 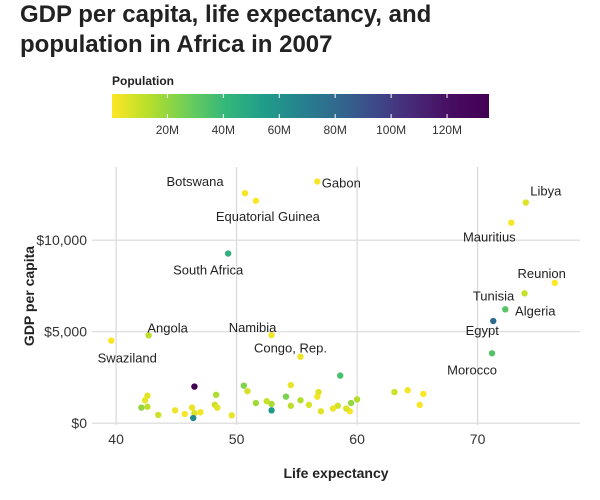 What do you see at coordinates (268, 216) in the screenshot?
I see `label-equatorial-guinea: Equatorial Guinea` at bounding box center [268, 216].